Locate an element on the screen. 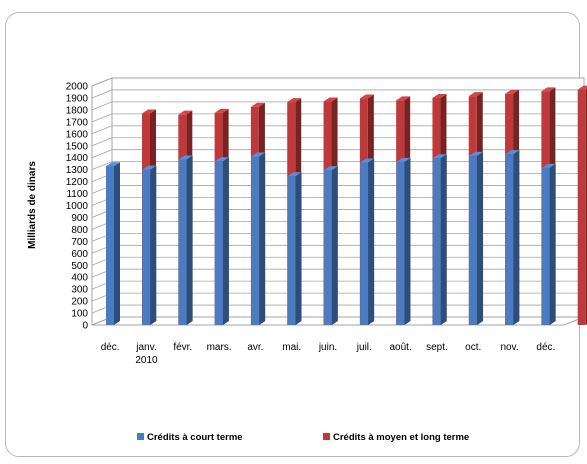 This screenshot has height=464, width=587. y-tick-label: 1400 is located at coordinates (77, 158).